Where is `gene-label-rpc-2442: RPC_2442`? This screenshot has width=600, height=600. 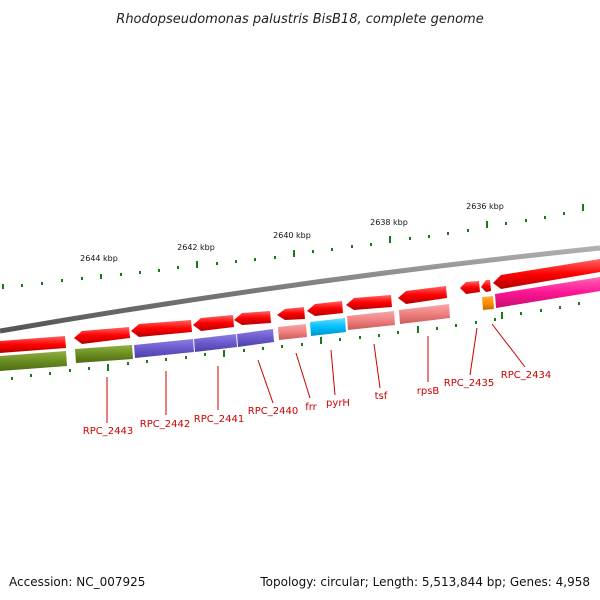
gene-label-rpc-2442: RPC_2442 is located at coordinates (165, 424).